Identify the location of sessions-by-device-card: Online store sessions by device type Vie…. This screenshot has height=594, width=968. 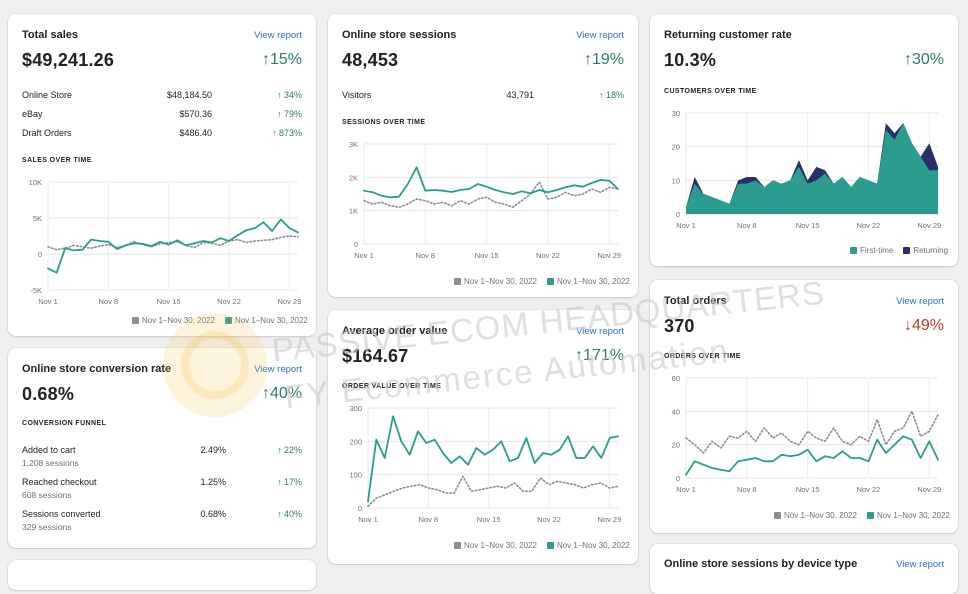
(804, 569).